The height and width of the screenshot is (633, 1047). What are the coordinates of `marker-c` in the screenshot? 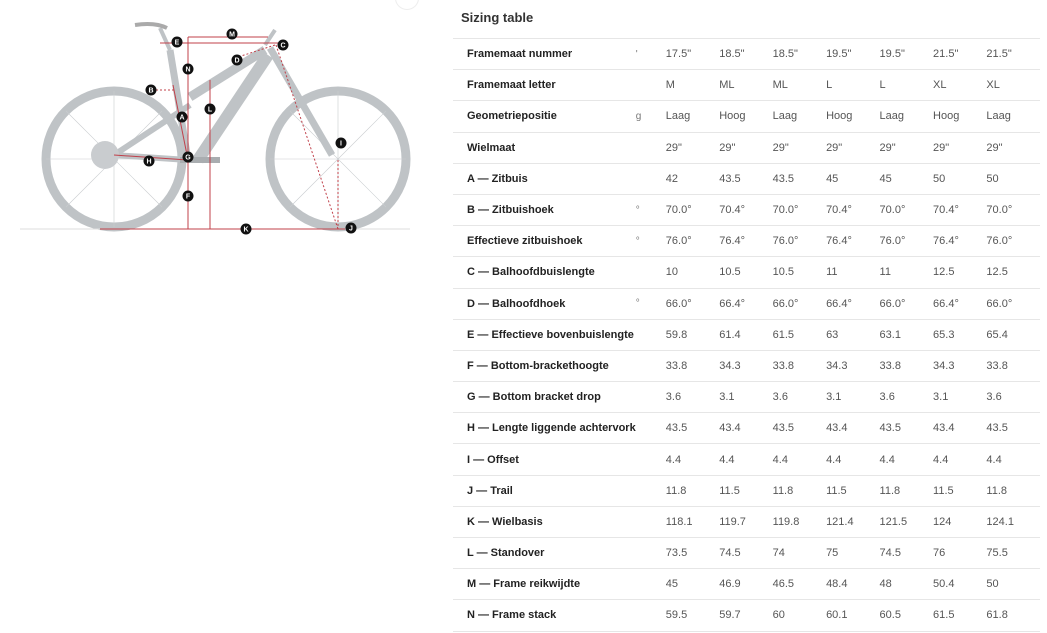 It's located at (283, 45).